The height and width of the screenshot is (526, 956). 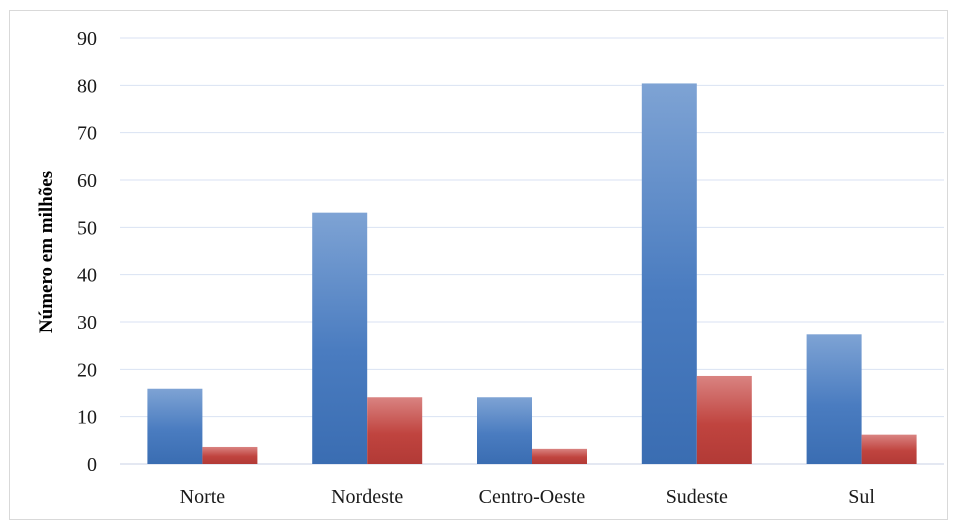 I want to click on y-tick-label: 0, so click(x=92, y=465).